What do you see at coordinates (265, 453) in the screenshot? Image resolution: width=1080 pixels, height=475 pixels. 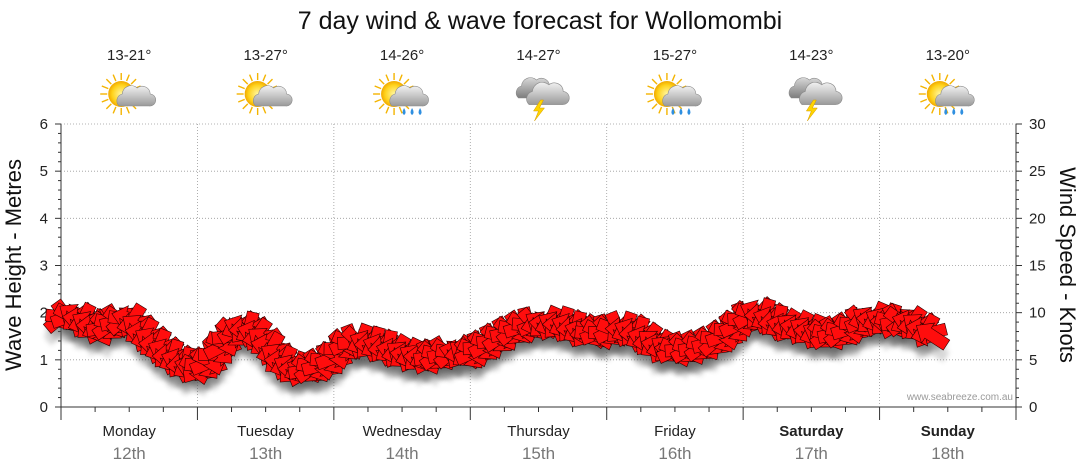 I see `day-date: 13th` at bounding box center [265, 453].